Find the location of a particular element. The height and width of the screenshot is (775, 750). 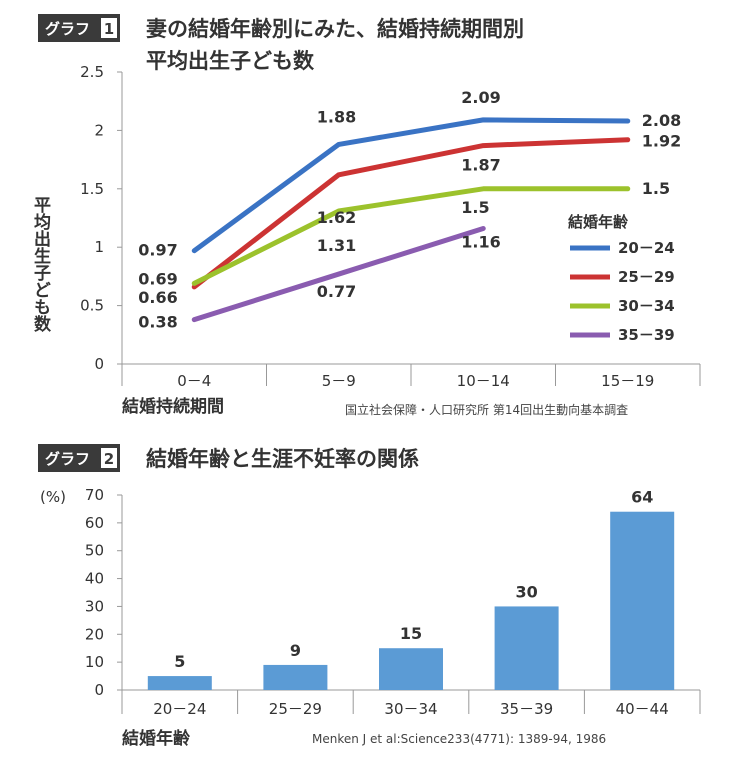

chart2-title: 結婚年齢と生涯不妊率の関係 is located at coordinates (282, 459).